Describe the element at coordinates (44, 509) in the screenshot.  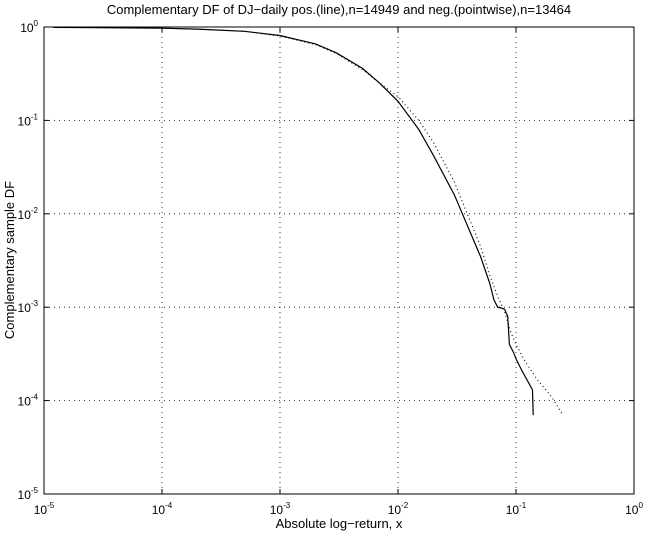
I see `x-tick-label: 10⁻⁵` at that location.